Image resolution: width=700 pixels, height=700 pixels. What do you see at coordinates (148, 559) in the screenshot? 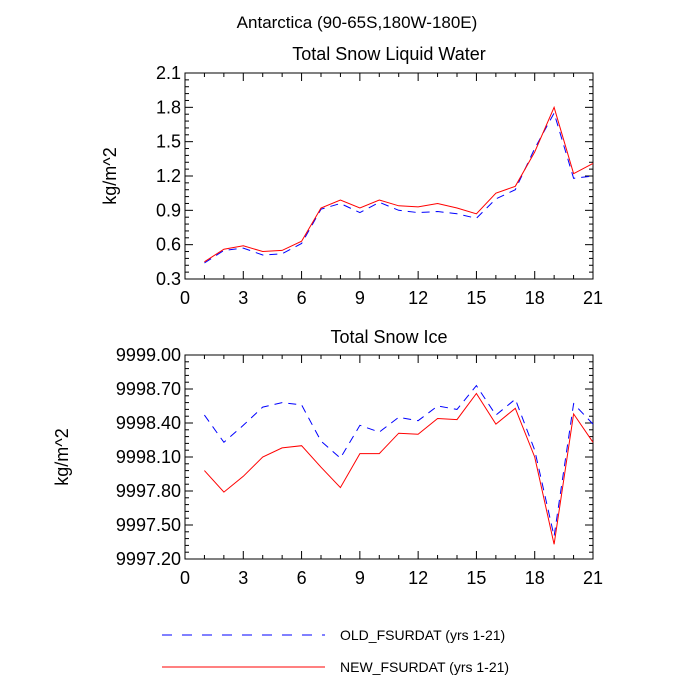
I see `y-tick-label-snow-ice: 9997.20` at bounding box center [148, 559].